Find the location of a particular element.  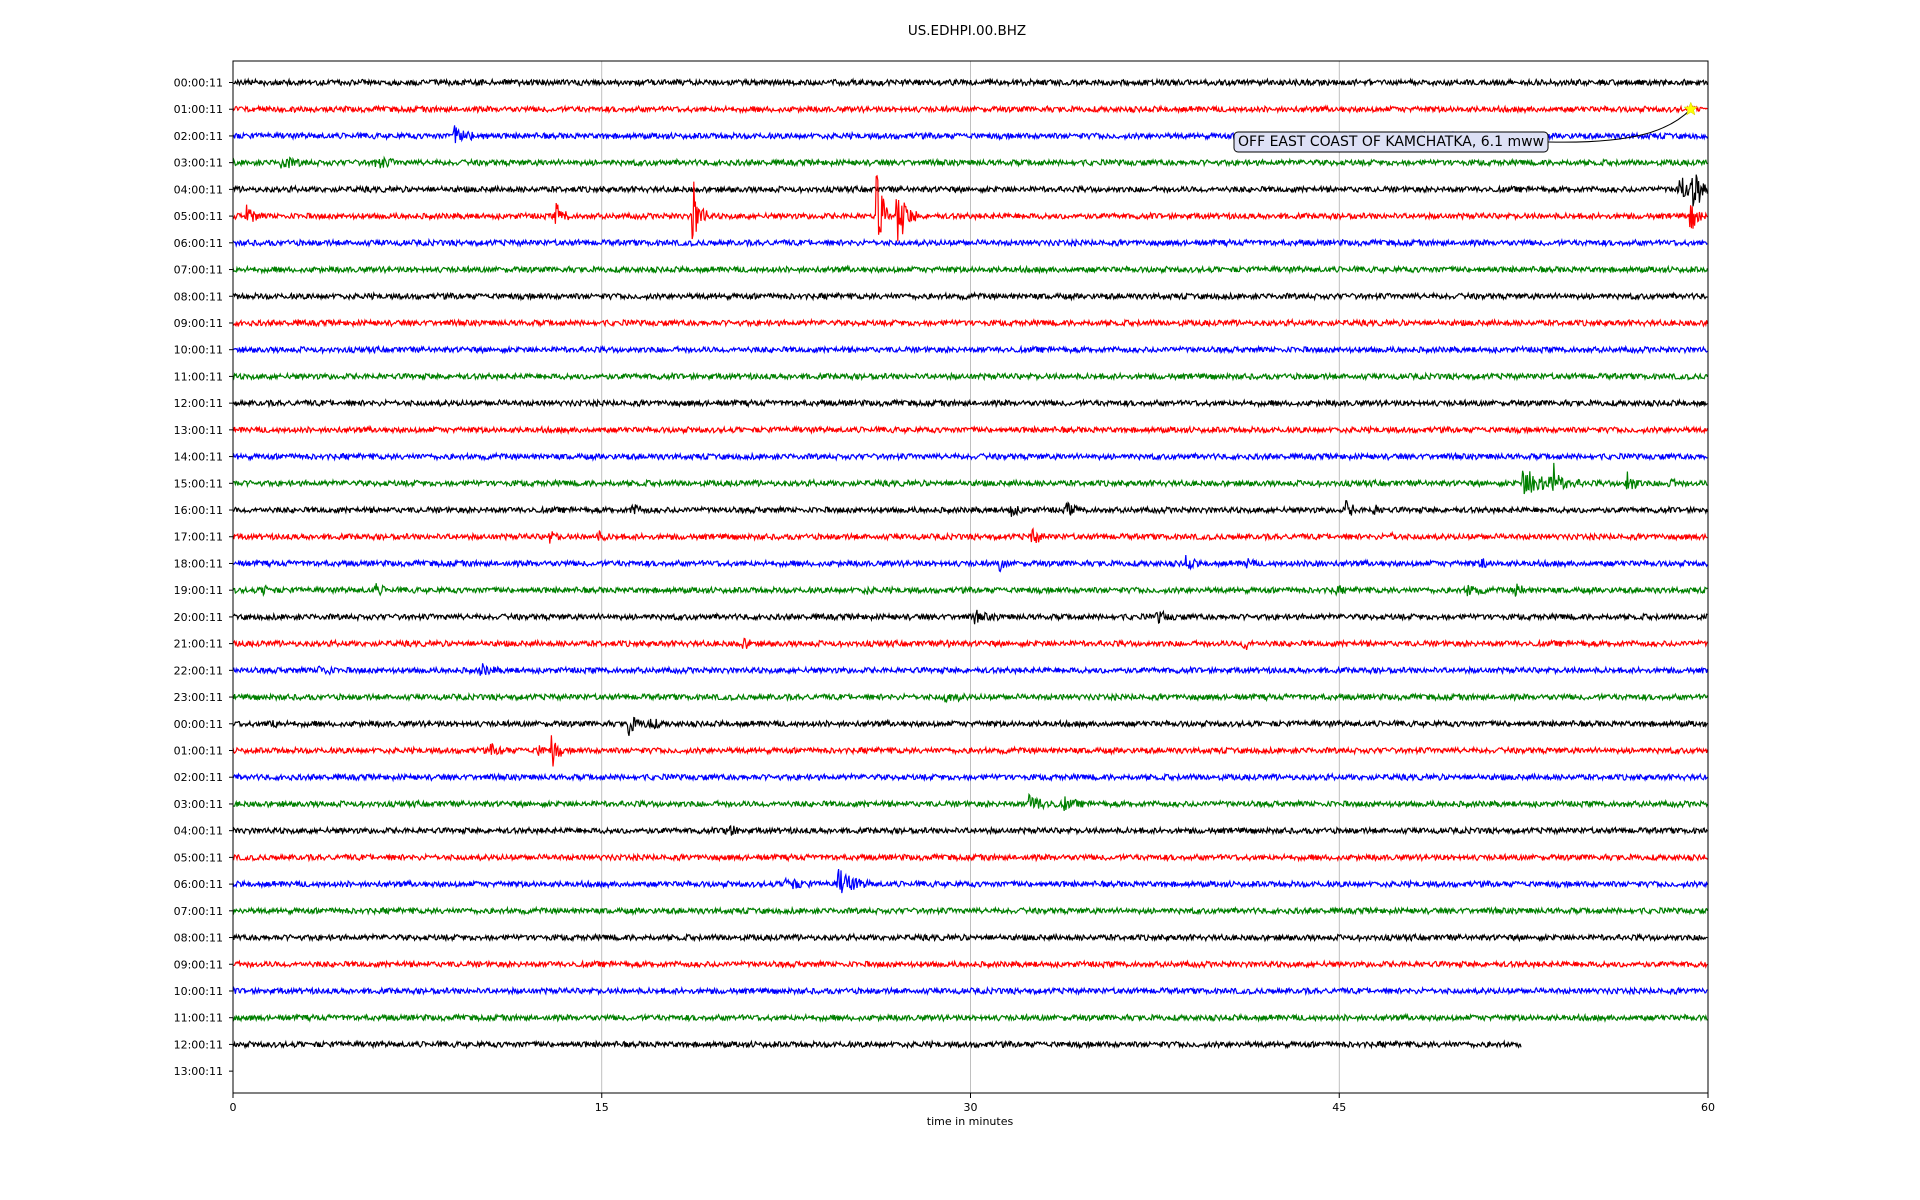

x-tick-label-1: 15 is located at coordinates (602, 1107).